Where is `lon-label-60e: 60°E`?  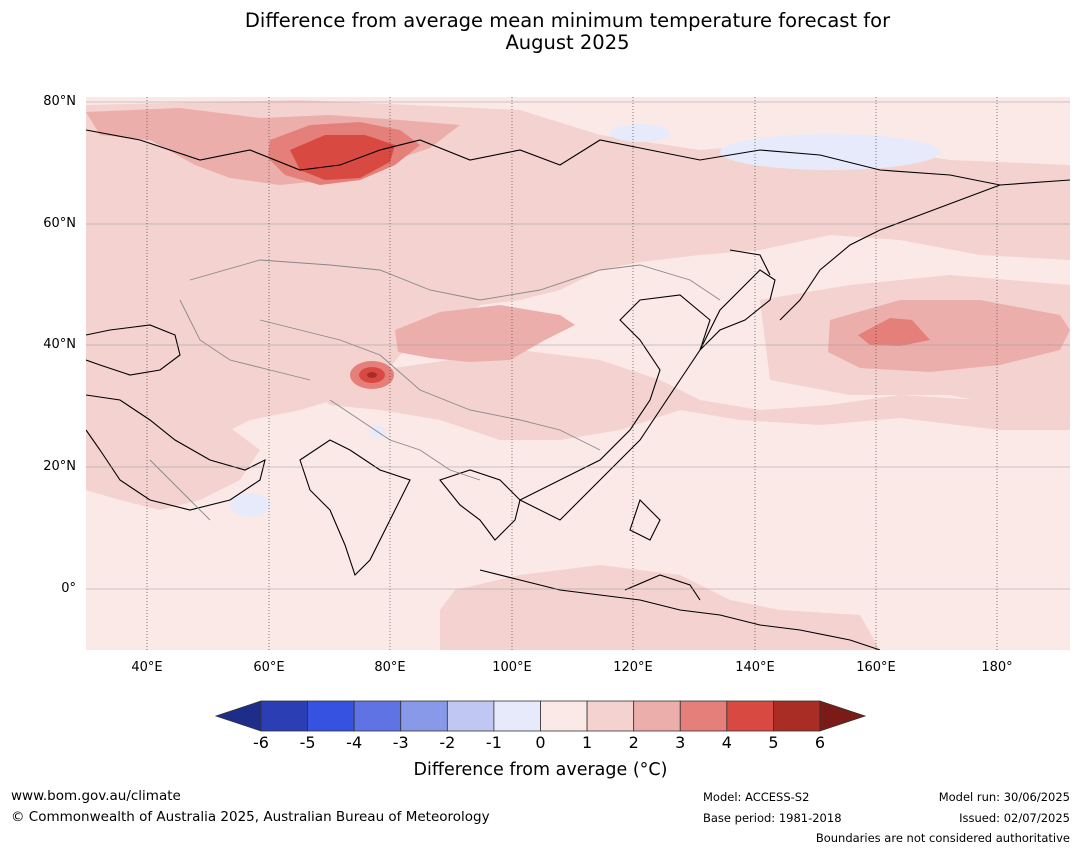
lon-label-60e: 60°E is located at coordinates (269, 667).